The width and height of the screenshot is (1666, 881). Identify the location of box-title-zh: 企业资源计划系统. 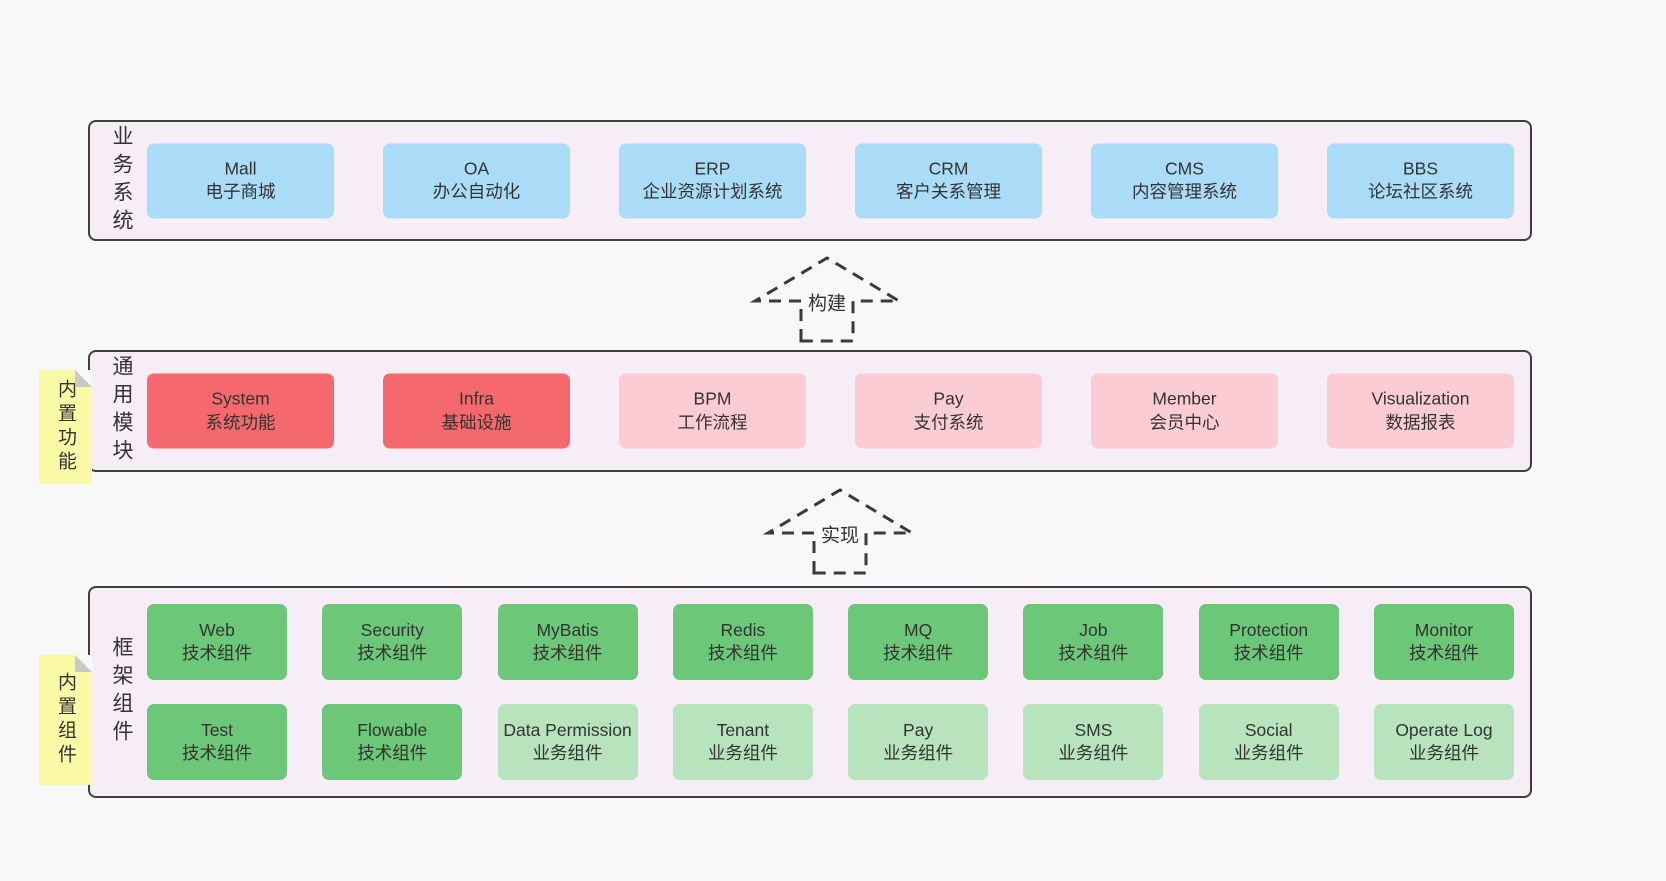
(712, 191).